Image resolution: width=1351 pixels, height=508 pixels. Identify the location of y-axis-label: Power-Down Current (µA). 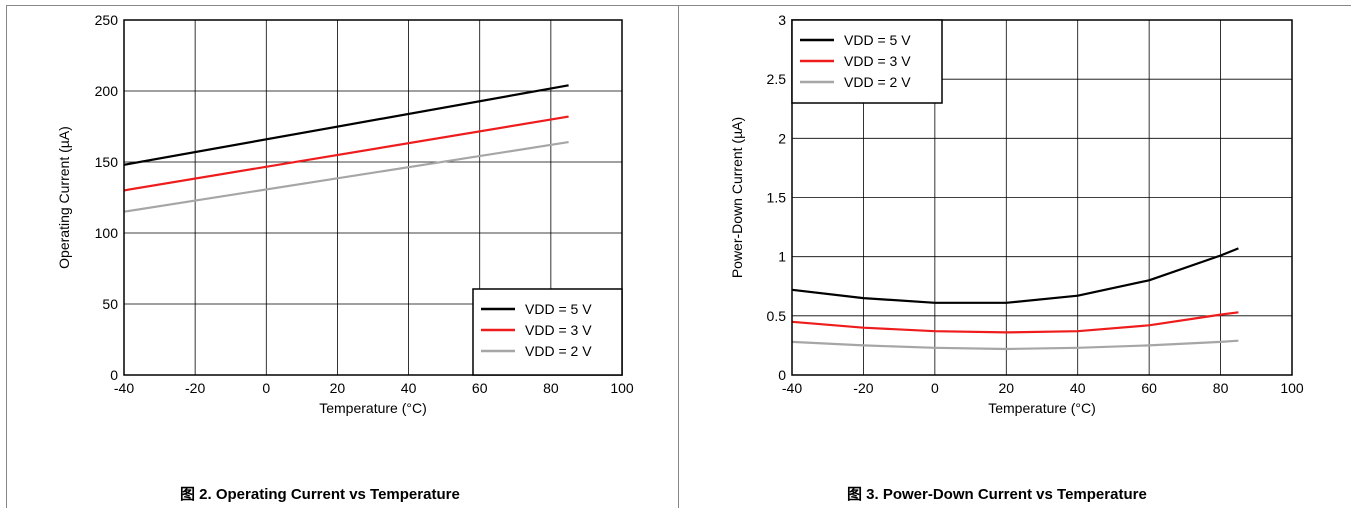
(737, 197).